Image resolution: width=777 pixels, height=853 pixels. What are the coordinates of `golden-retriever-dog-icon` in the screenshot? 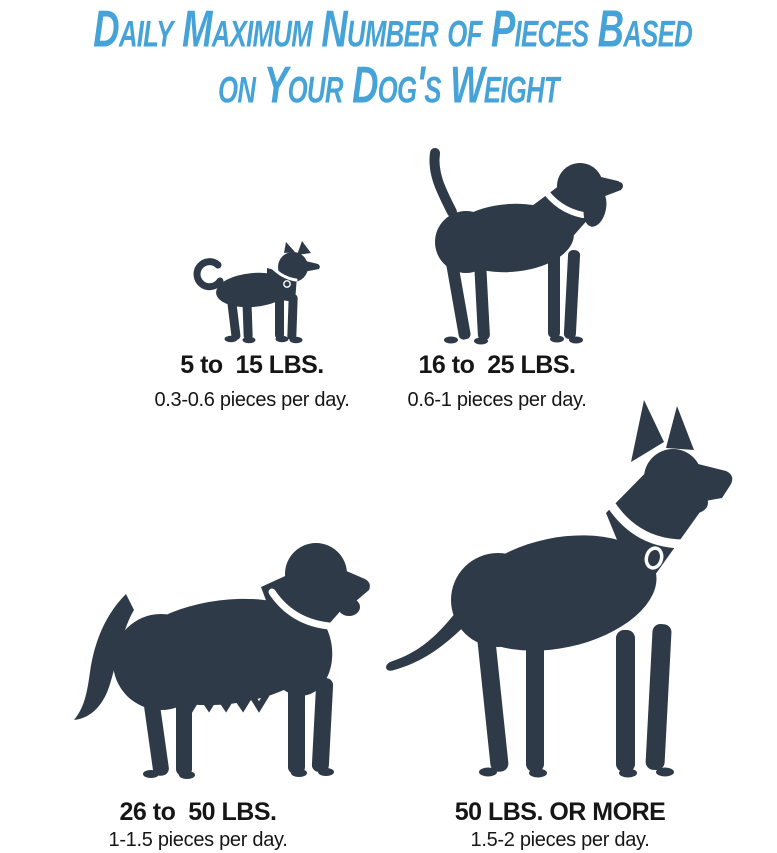 It's located at (222, 661).